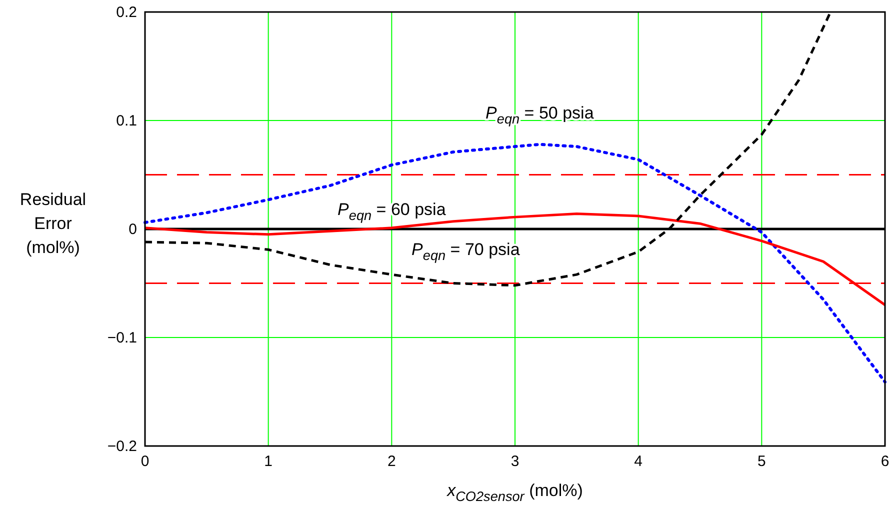  What do you see at coordinates (885, 461) in the screenshot?
I see `x-tick-label: 6` at bounding box center [885, 461].